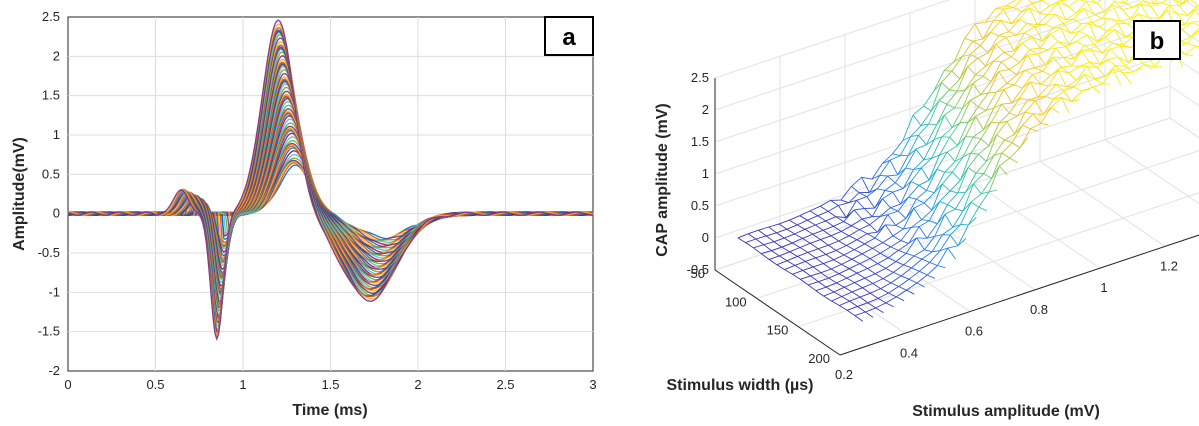  Describe the element at coordinates (662, 180) in the screenshot. I see `panel-b-z-axis-label: CAP amplitude (mV)` at that location.